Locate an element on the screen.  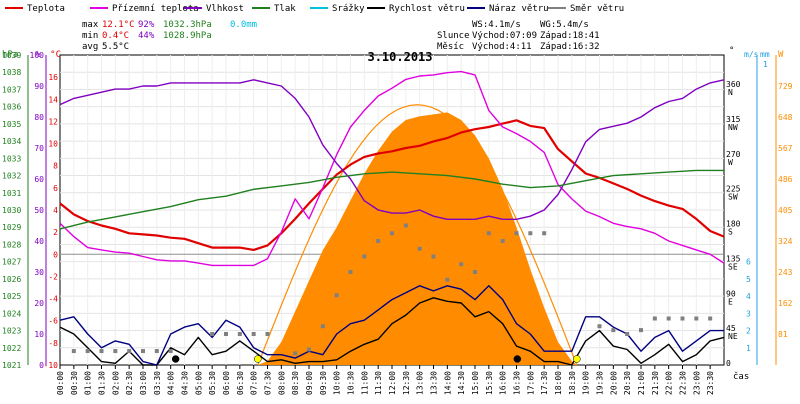
moon-label: Měsíc is located at coordinates (450, 47).